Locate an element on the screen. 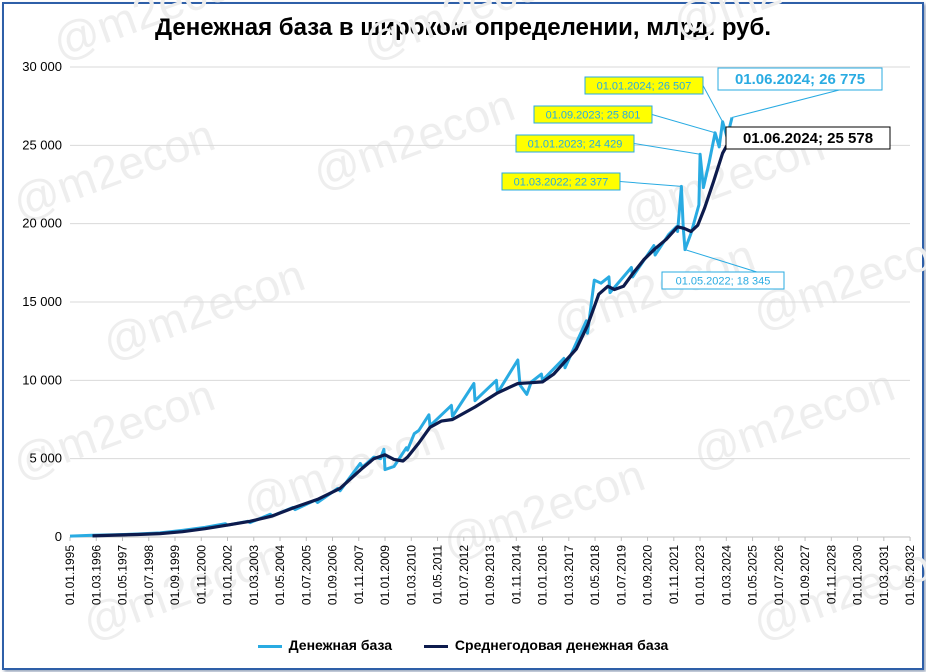  legend-item-money-base: Денежная база is located at coordinates (325, 645).